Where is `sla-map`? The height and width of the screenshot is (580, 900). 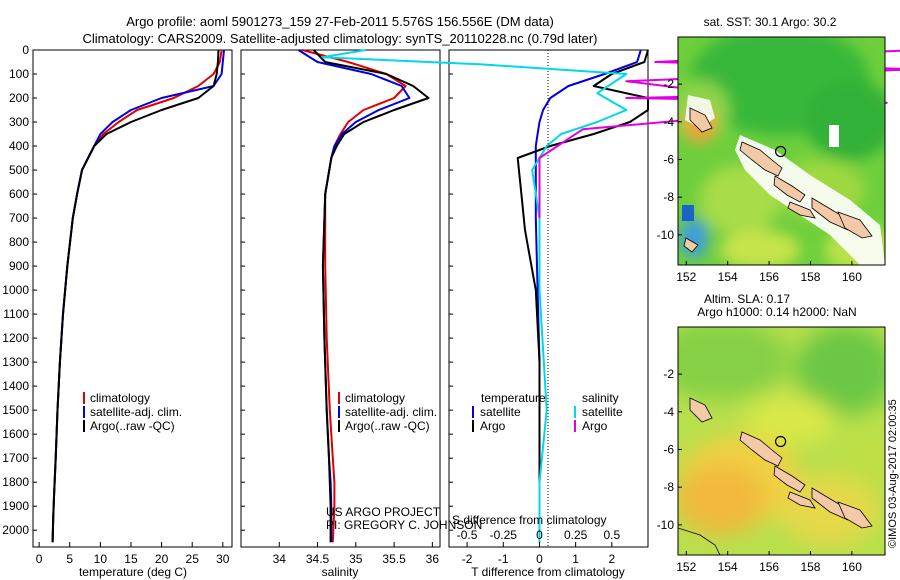
sla-map is located at coordinates (781, 441).